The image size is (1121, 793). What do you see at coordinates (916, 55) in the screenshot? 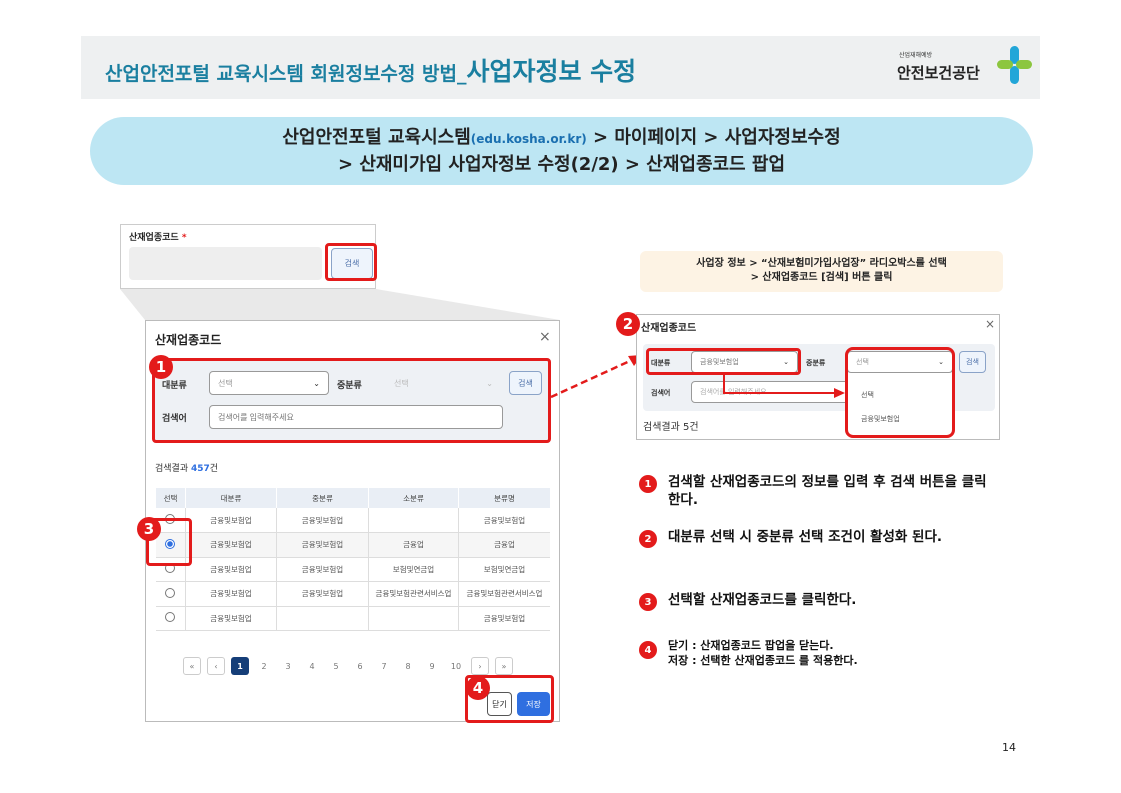
I see `logo-small-text: 산업재해예방` at bounding box center [916, 55].